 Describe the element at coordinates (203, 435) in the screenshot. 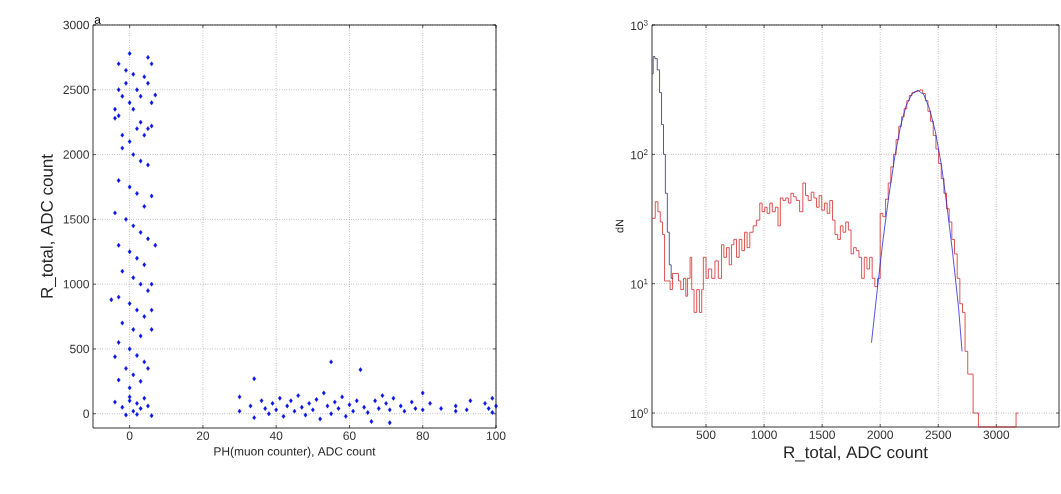

I see `x-tick-label: 20` at that location.